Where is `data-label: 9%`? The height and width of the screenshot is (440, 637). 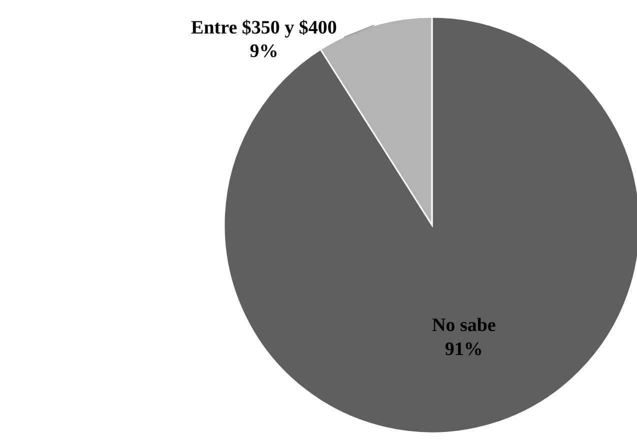
data-label: 9% is located at coordinates (264, 51).